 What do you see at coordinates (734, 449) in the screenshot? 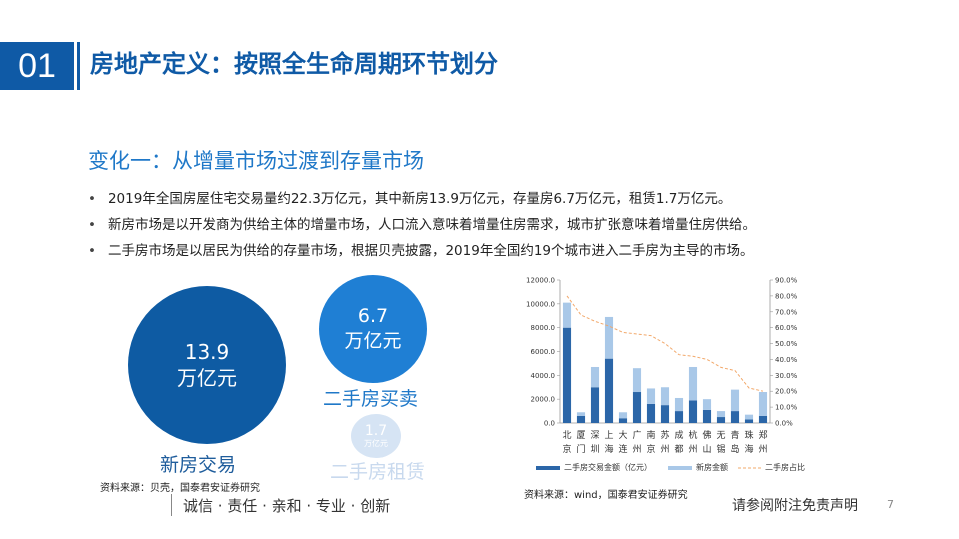
I see `x-tick-label: 岛` at bounding box center [734, 449].